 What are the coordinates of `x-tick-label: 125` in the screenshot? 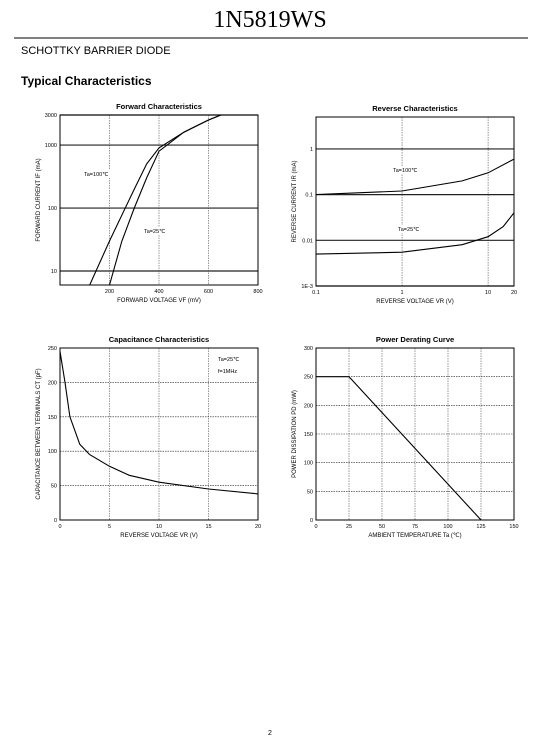 It's located at (480, 527).